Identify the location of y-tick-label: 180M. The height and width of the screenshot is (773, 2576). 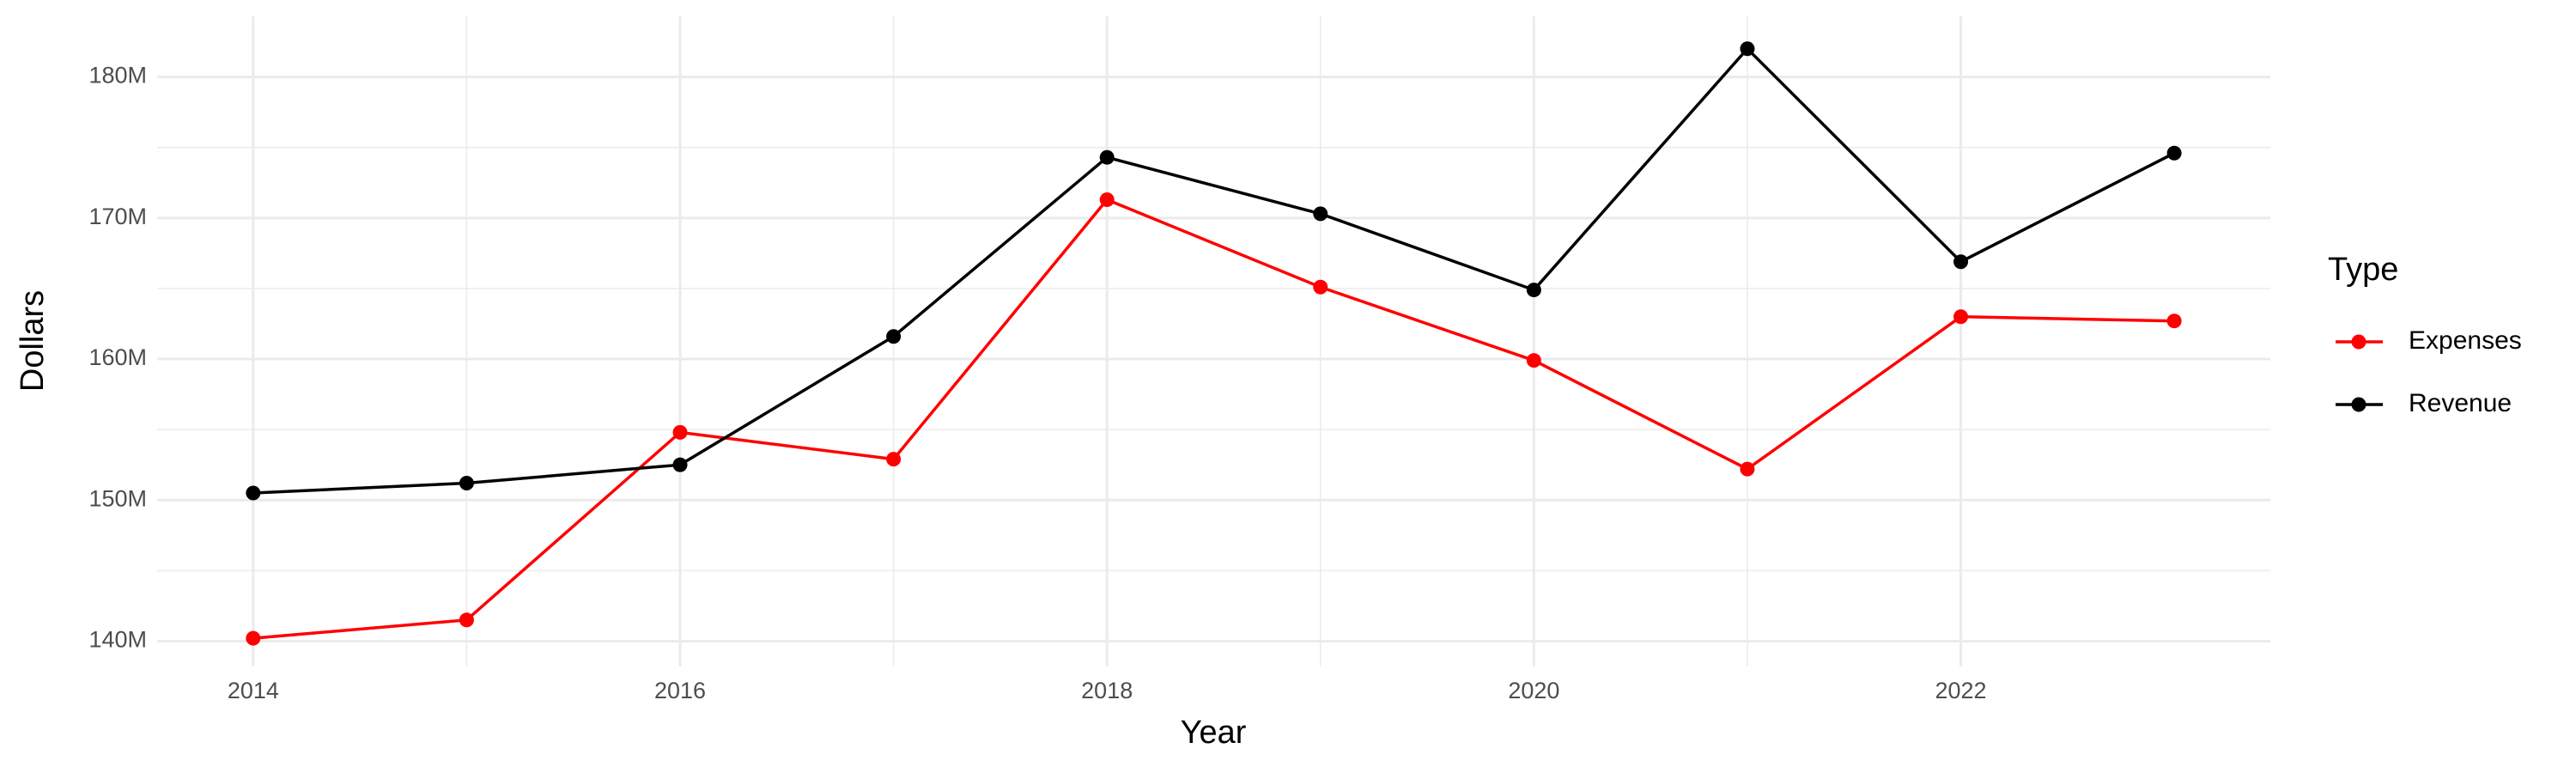
(117, 75).